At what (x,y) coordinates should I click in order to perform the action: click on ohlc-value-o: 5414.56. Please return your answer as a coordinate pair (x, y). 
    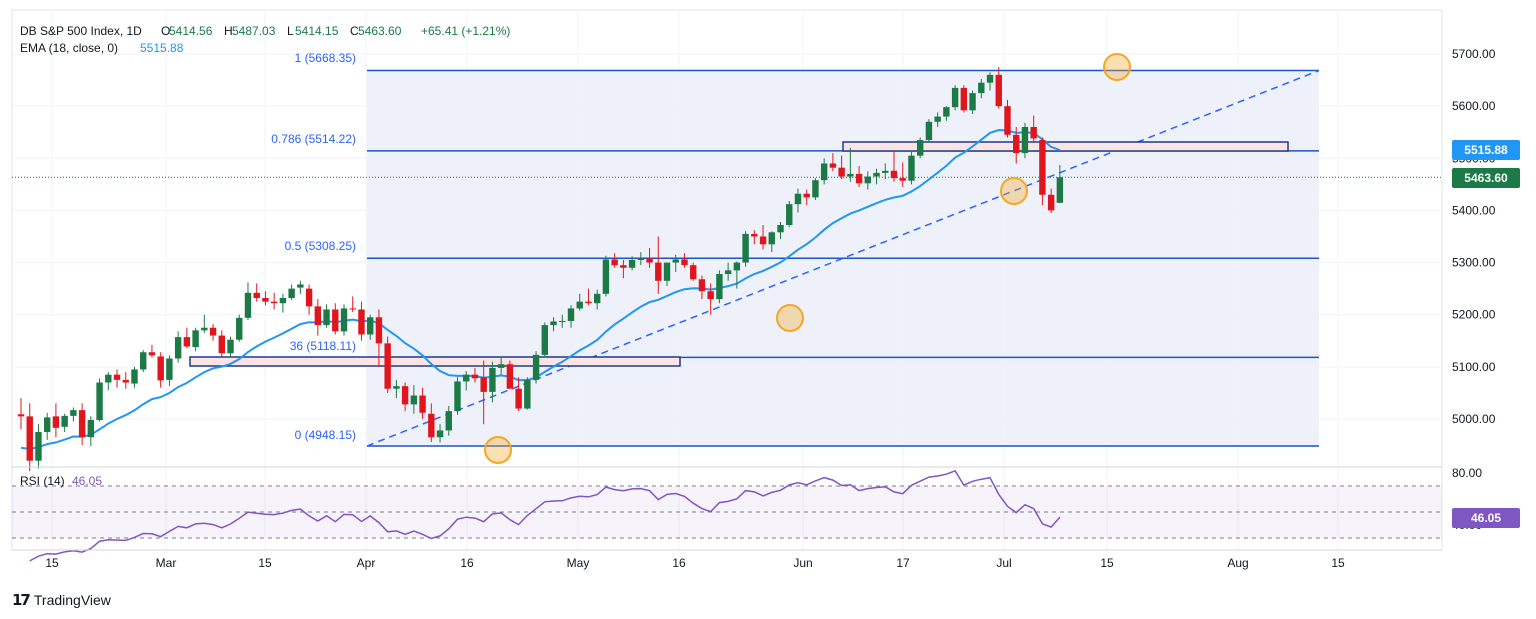
    Looking at the image, I should click on (191, 31).